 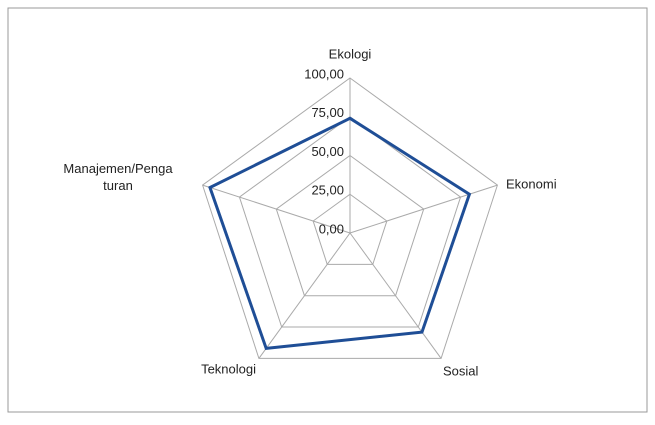 I want to click on category-label: Teknologi, so click(x=228, y=368).